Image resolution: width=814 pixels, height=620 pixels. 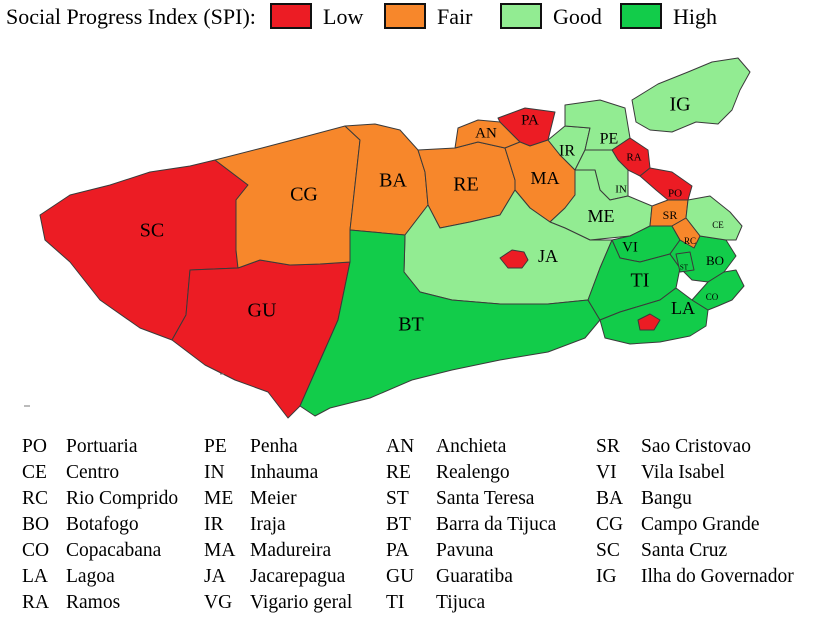 I want to click on region-label-ir: IR, so click(x=567, y=151).